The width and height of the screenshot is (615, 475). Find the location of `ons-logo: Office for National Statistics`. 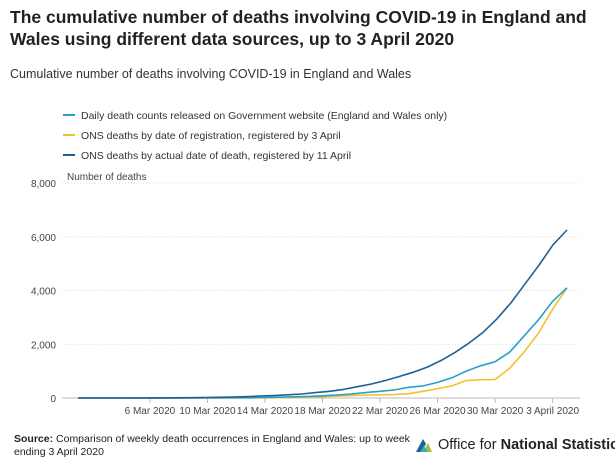

ons-logo: Office for National Statistics is located at coordinates (514, 445).